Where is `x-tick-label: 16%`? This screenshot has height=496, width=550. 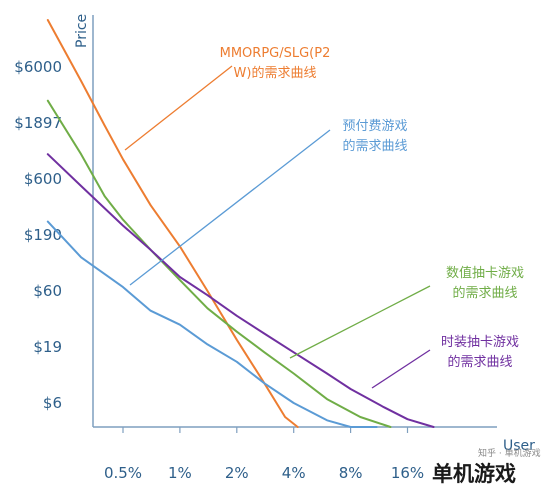
x-tick-label: 16% is located at coordinates (407, 473).